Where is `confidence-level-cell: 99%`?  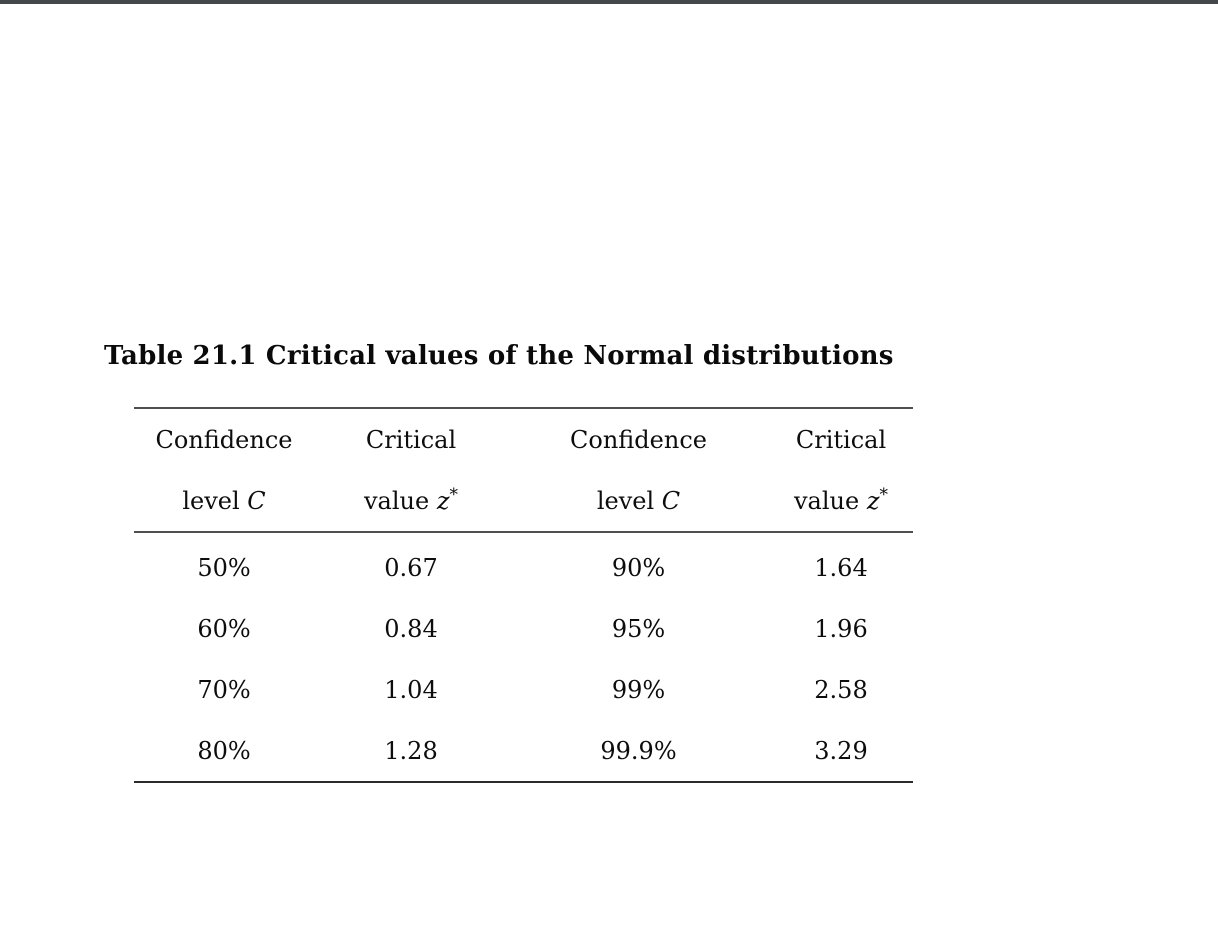 confidence-level-cell: 99% is located at coordinates (638, 689).